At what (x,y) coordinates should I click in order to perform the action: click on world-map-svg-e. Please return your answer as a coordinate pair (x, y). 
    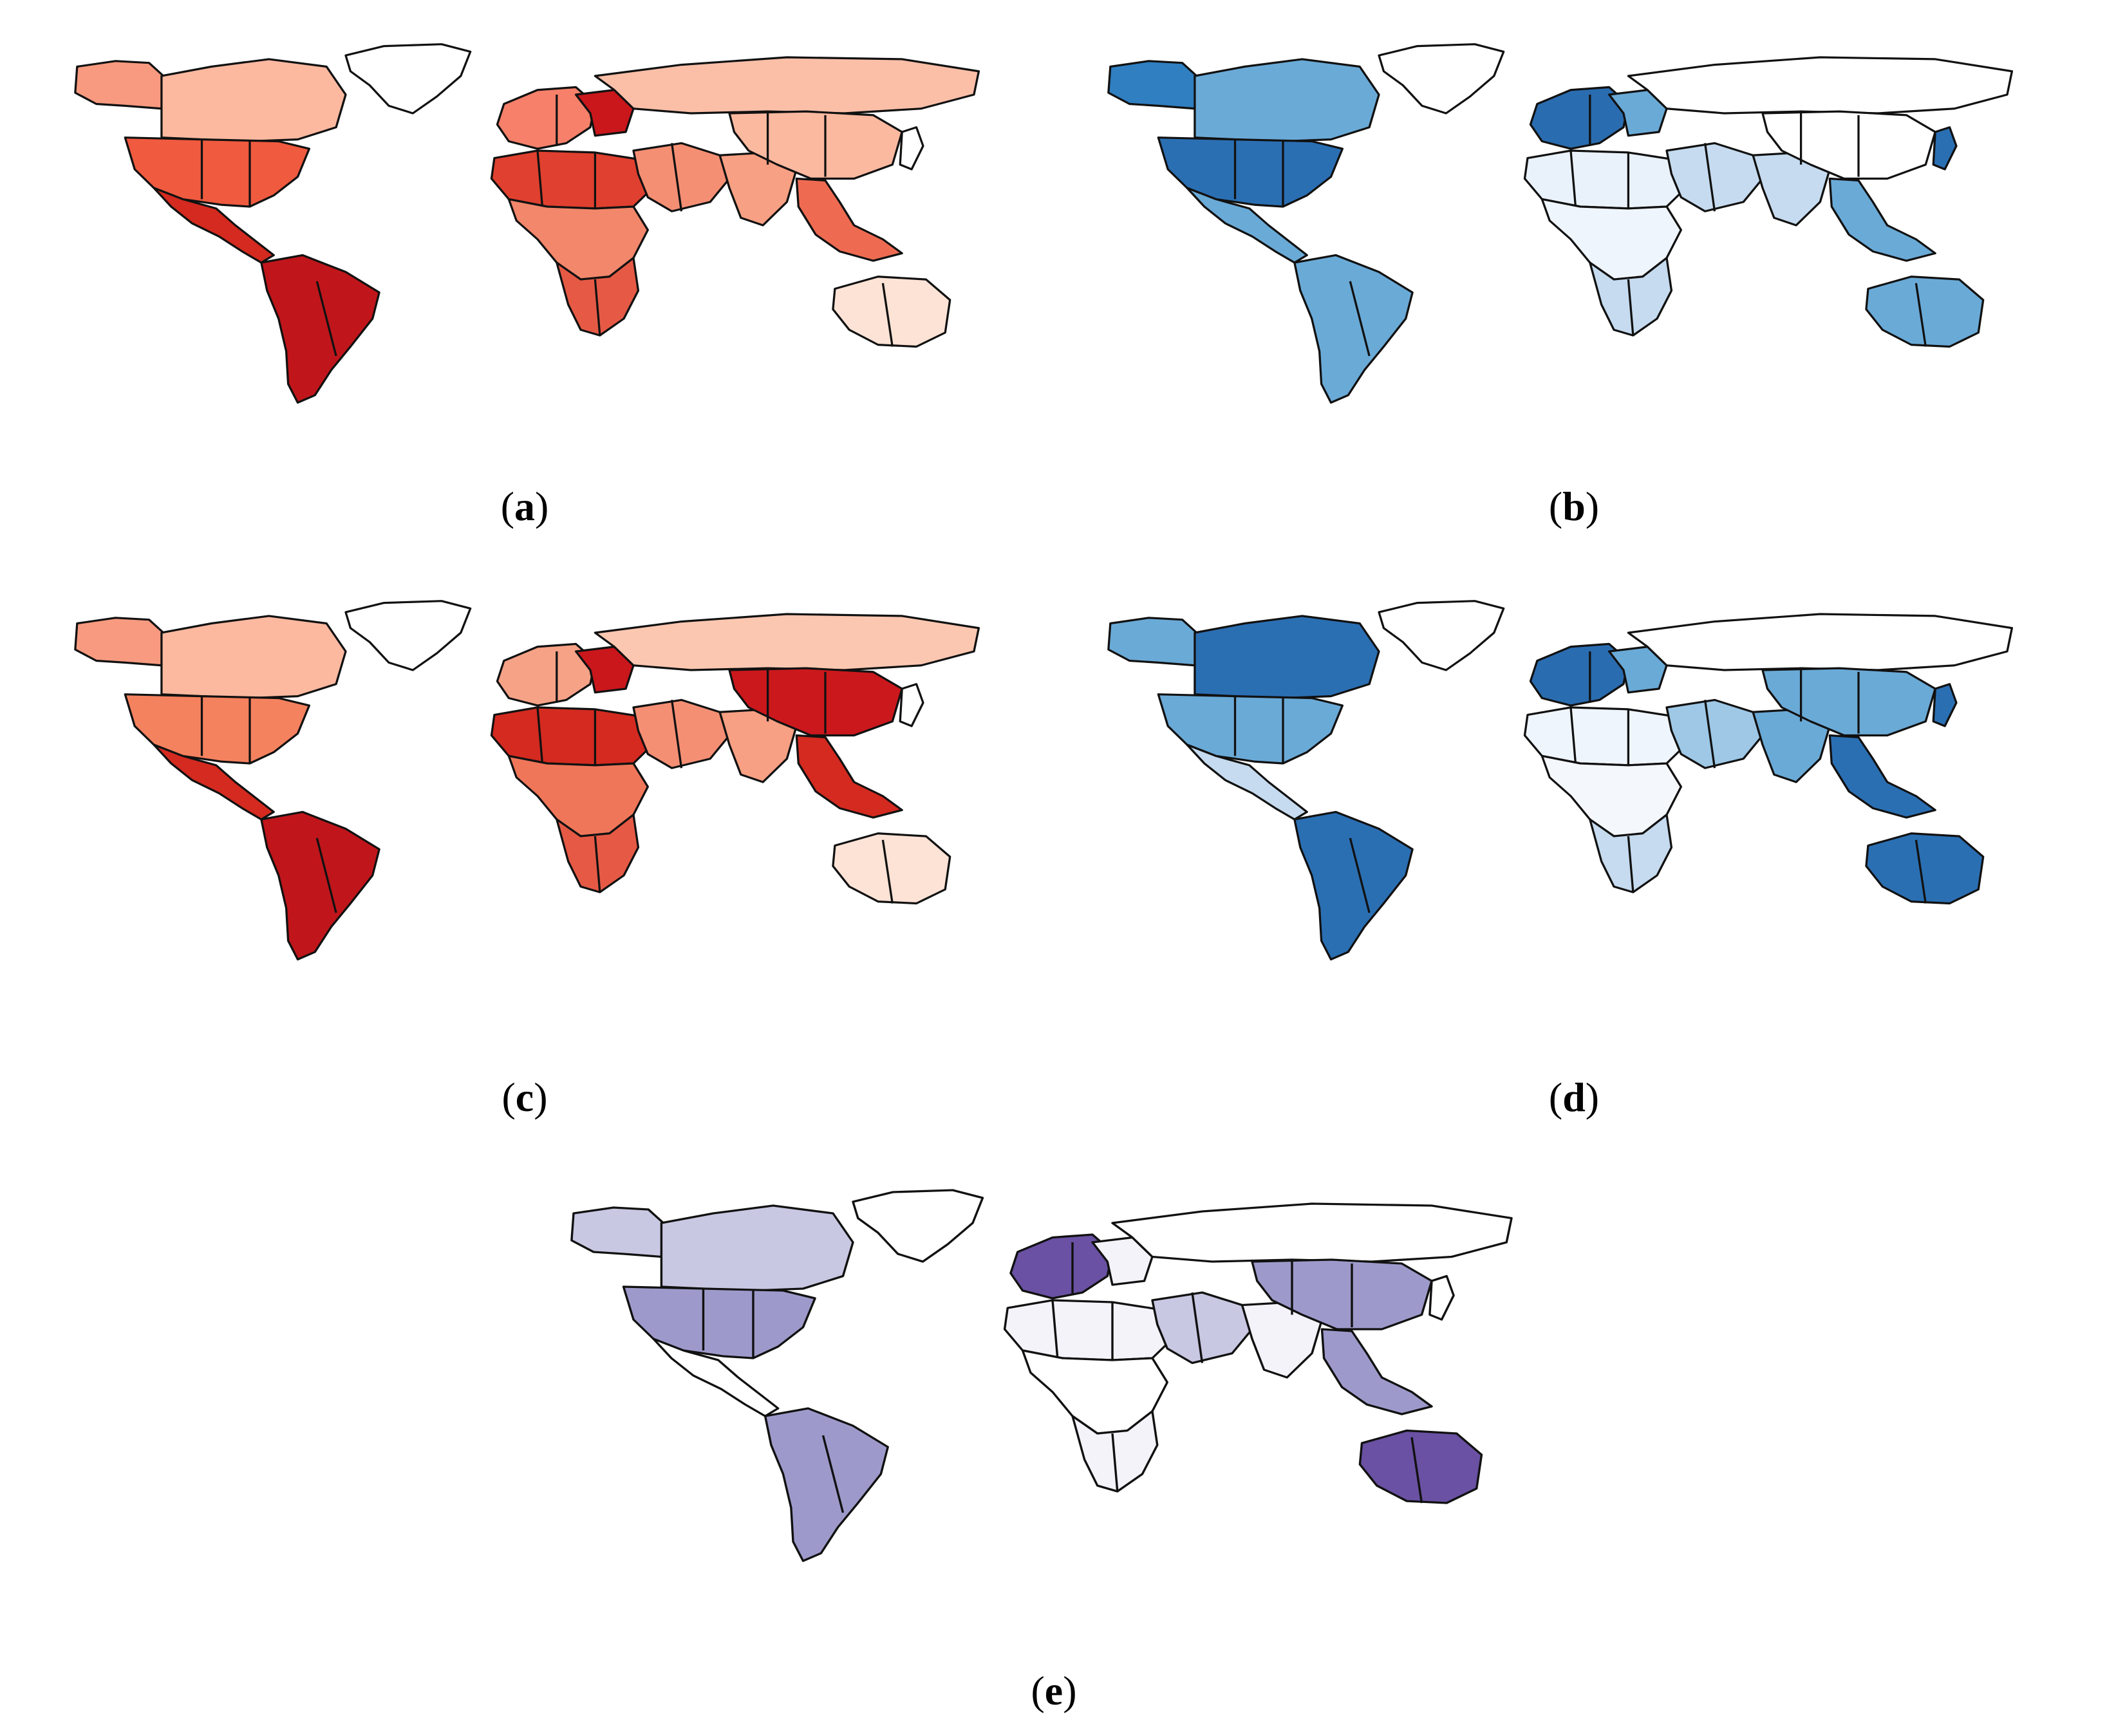
    Looking at the image, I should click on (1041, 1375).